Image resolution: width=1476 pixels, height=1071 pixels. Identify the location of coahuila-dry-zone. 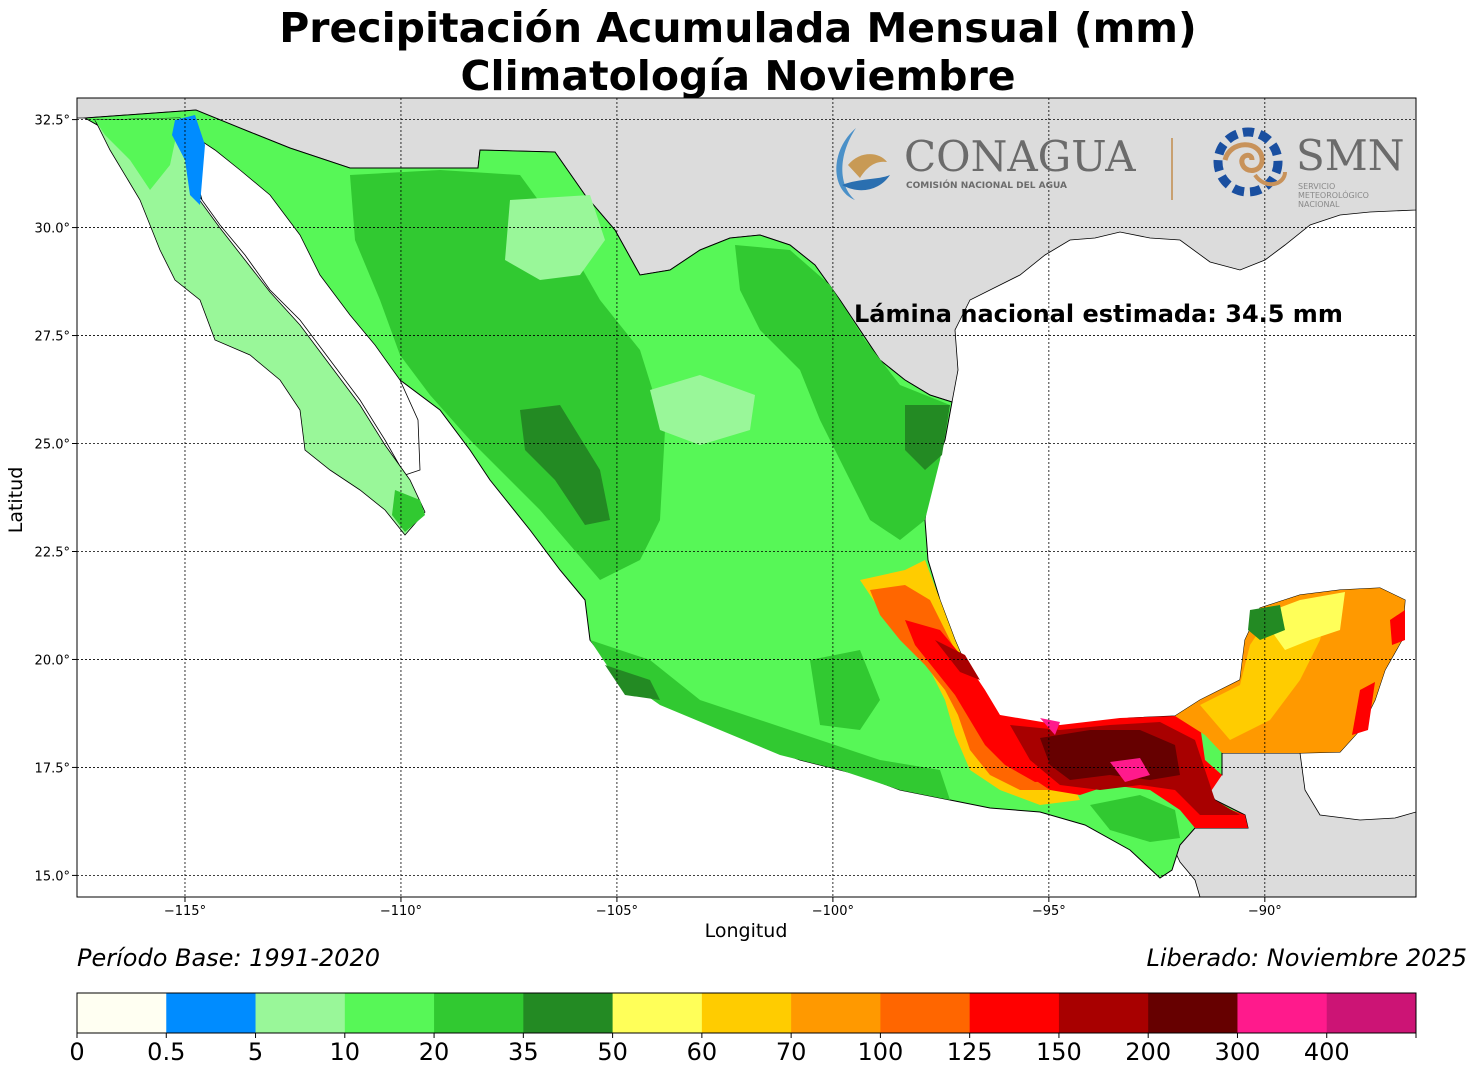
(702, 410).